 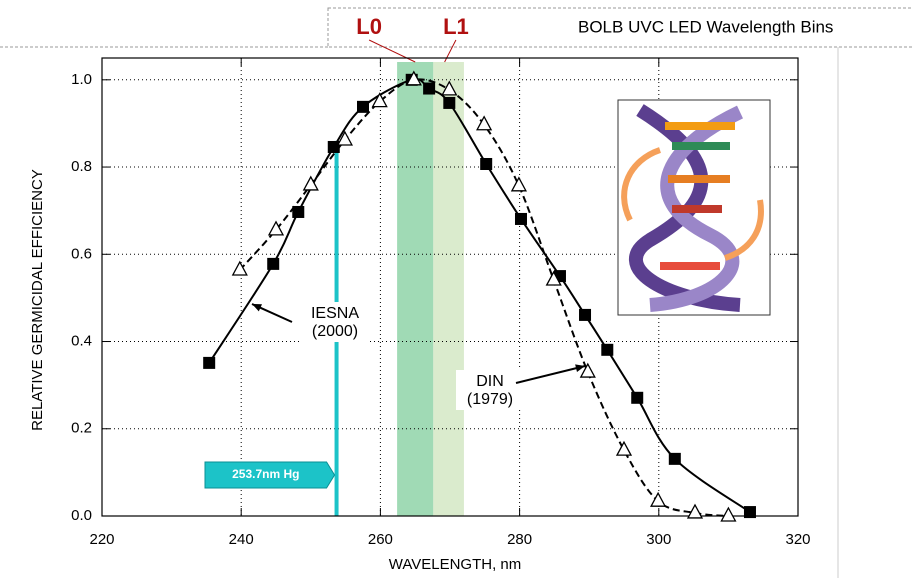 What do you see at coordinates (797, 539) in the screenshot?
I see `x-tick-label: 320` at bounding box center [797, 539].